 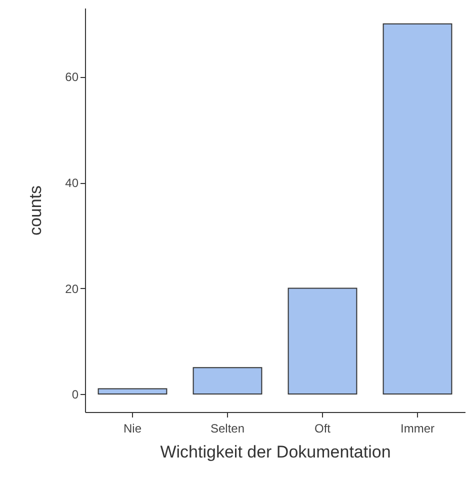 What do you see at coordinates (417, 429) in the screenshot?
I see `x-tick-label: Immer` at bounding box center [417, 429].